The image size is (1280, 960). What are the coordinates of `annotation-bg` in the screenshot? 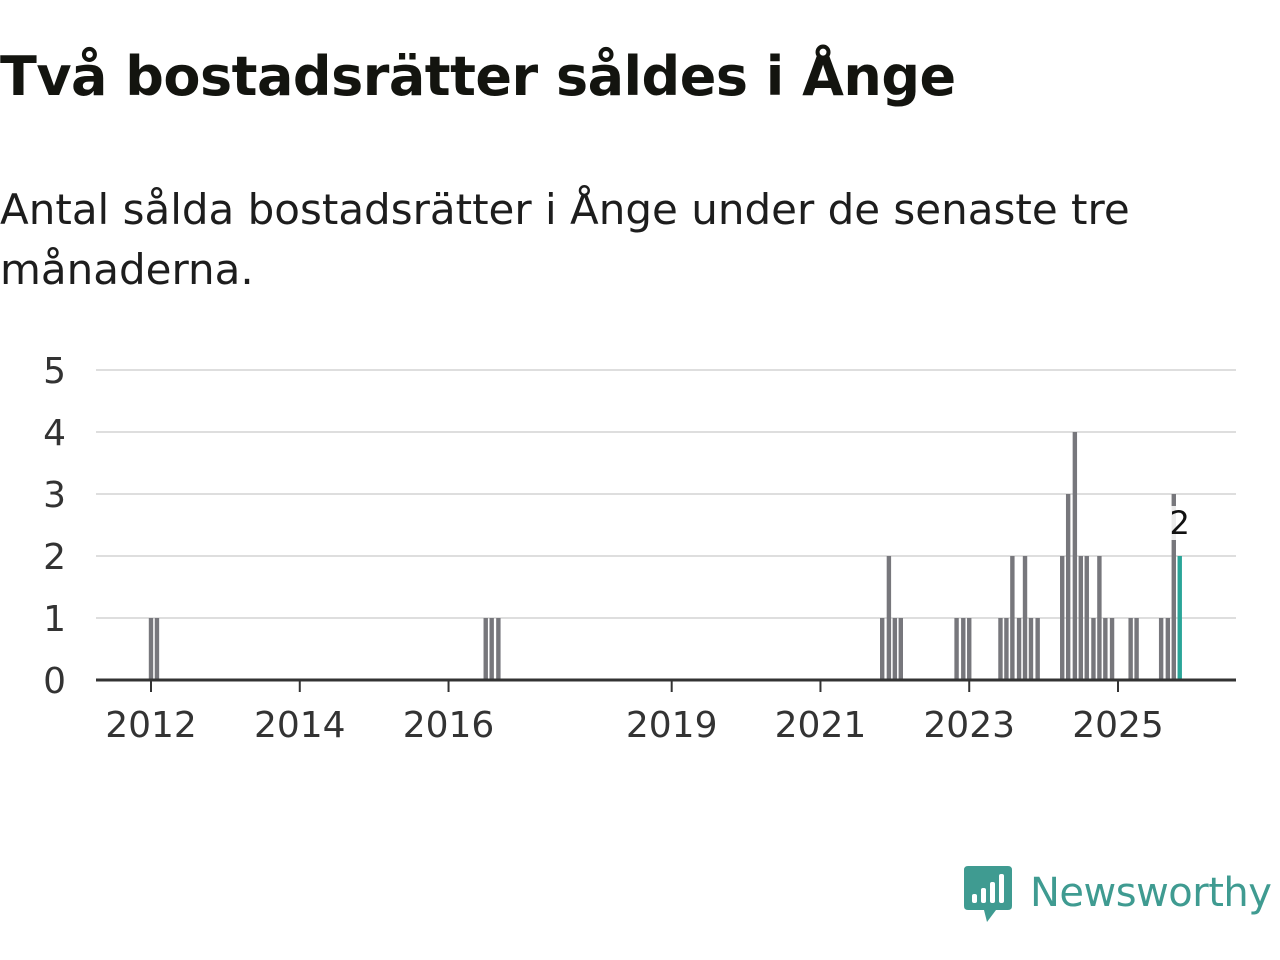 It's located at (1179, 523).